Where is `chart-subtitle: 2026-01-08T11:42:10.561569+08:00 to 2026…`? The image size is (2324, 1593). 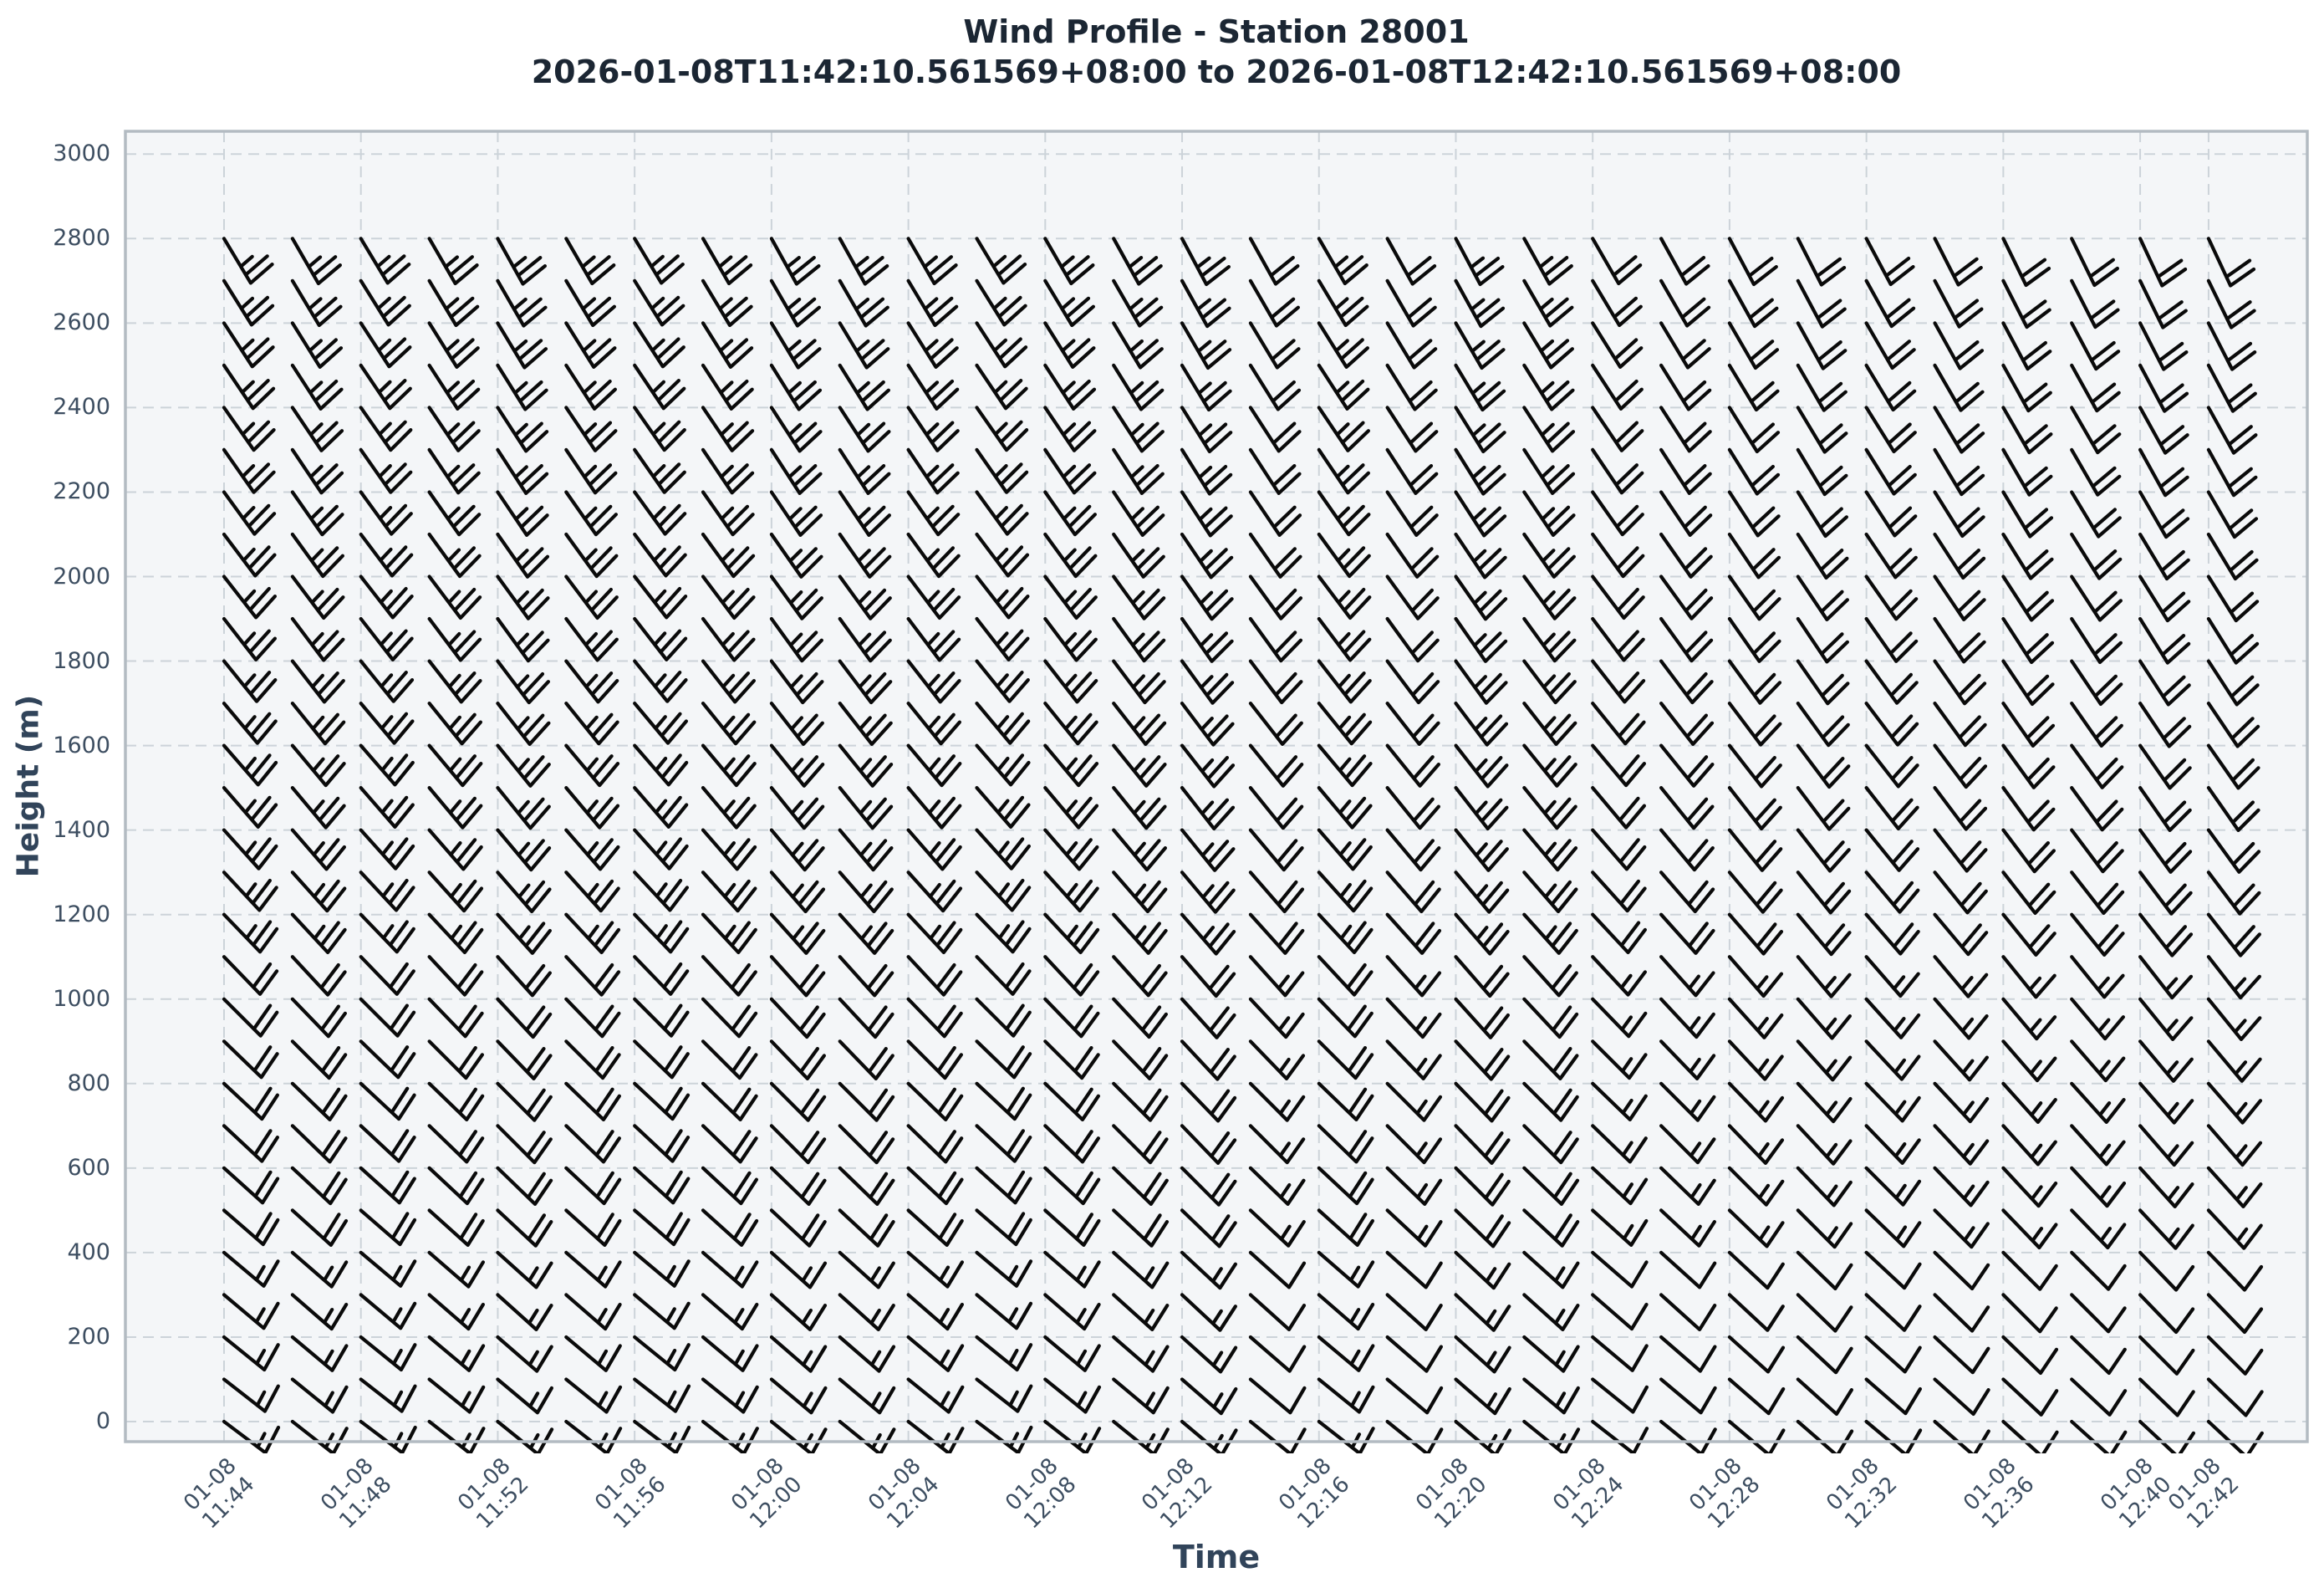 chart-subtitle: 2026-01-08T11:42:10.561569+08:00 to 2026… is located at coordinates (1216, 72).